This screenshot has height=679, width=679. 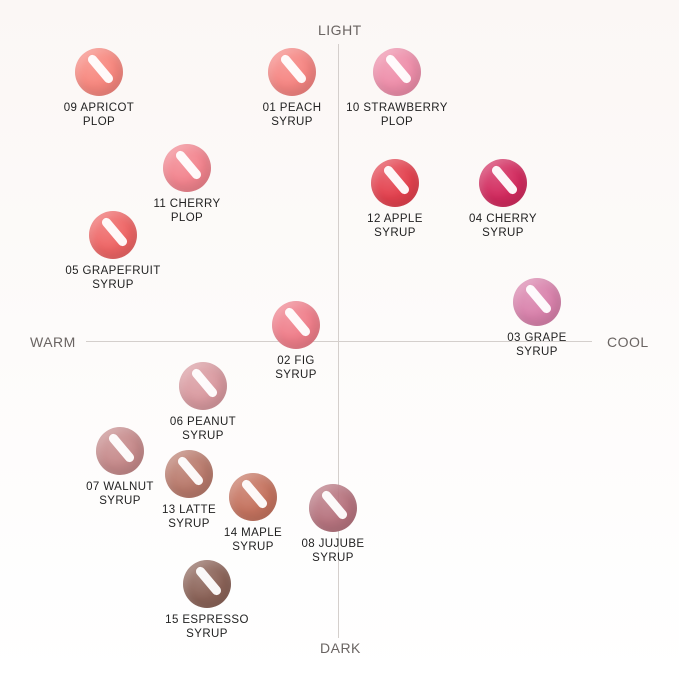 I want to click on light-dark-axis, so click(x=338, y=341).